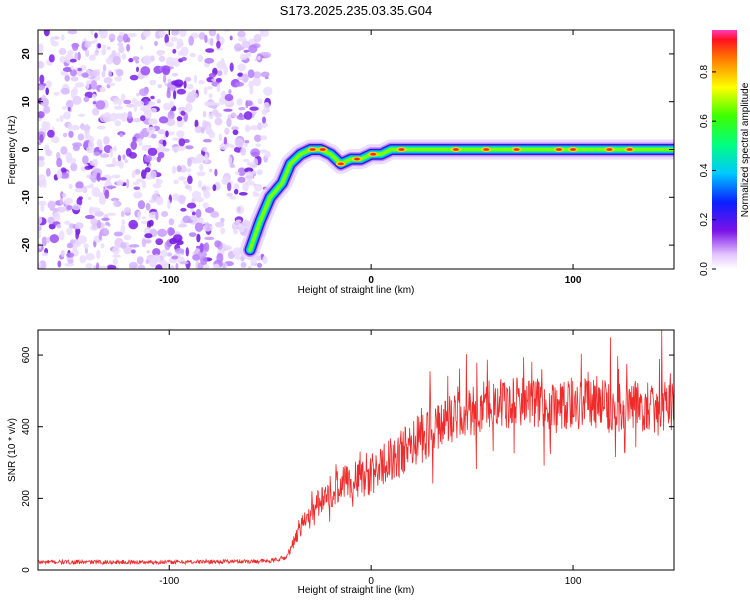  I want to click on spectrogram-xtick-label: 100, so click(573, 280).